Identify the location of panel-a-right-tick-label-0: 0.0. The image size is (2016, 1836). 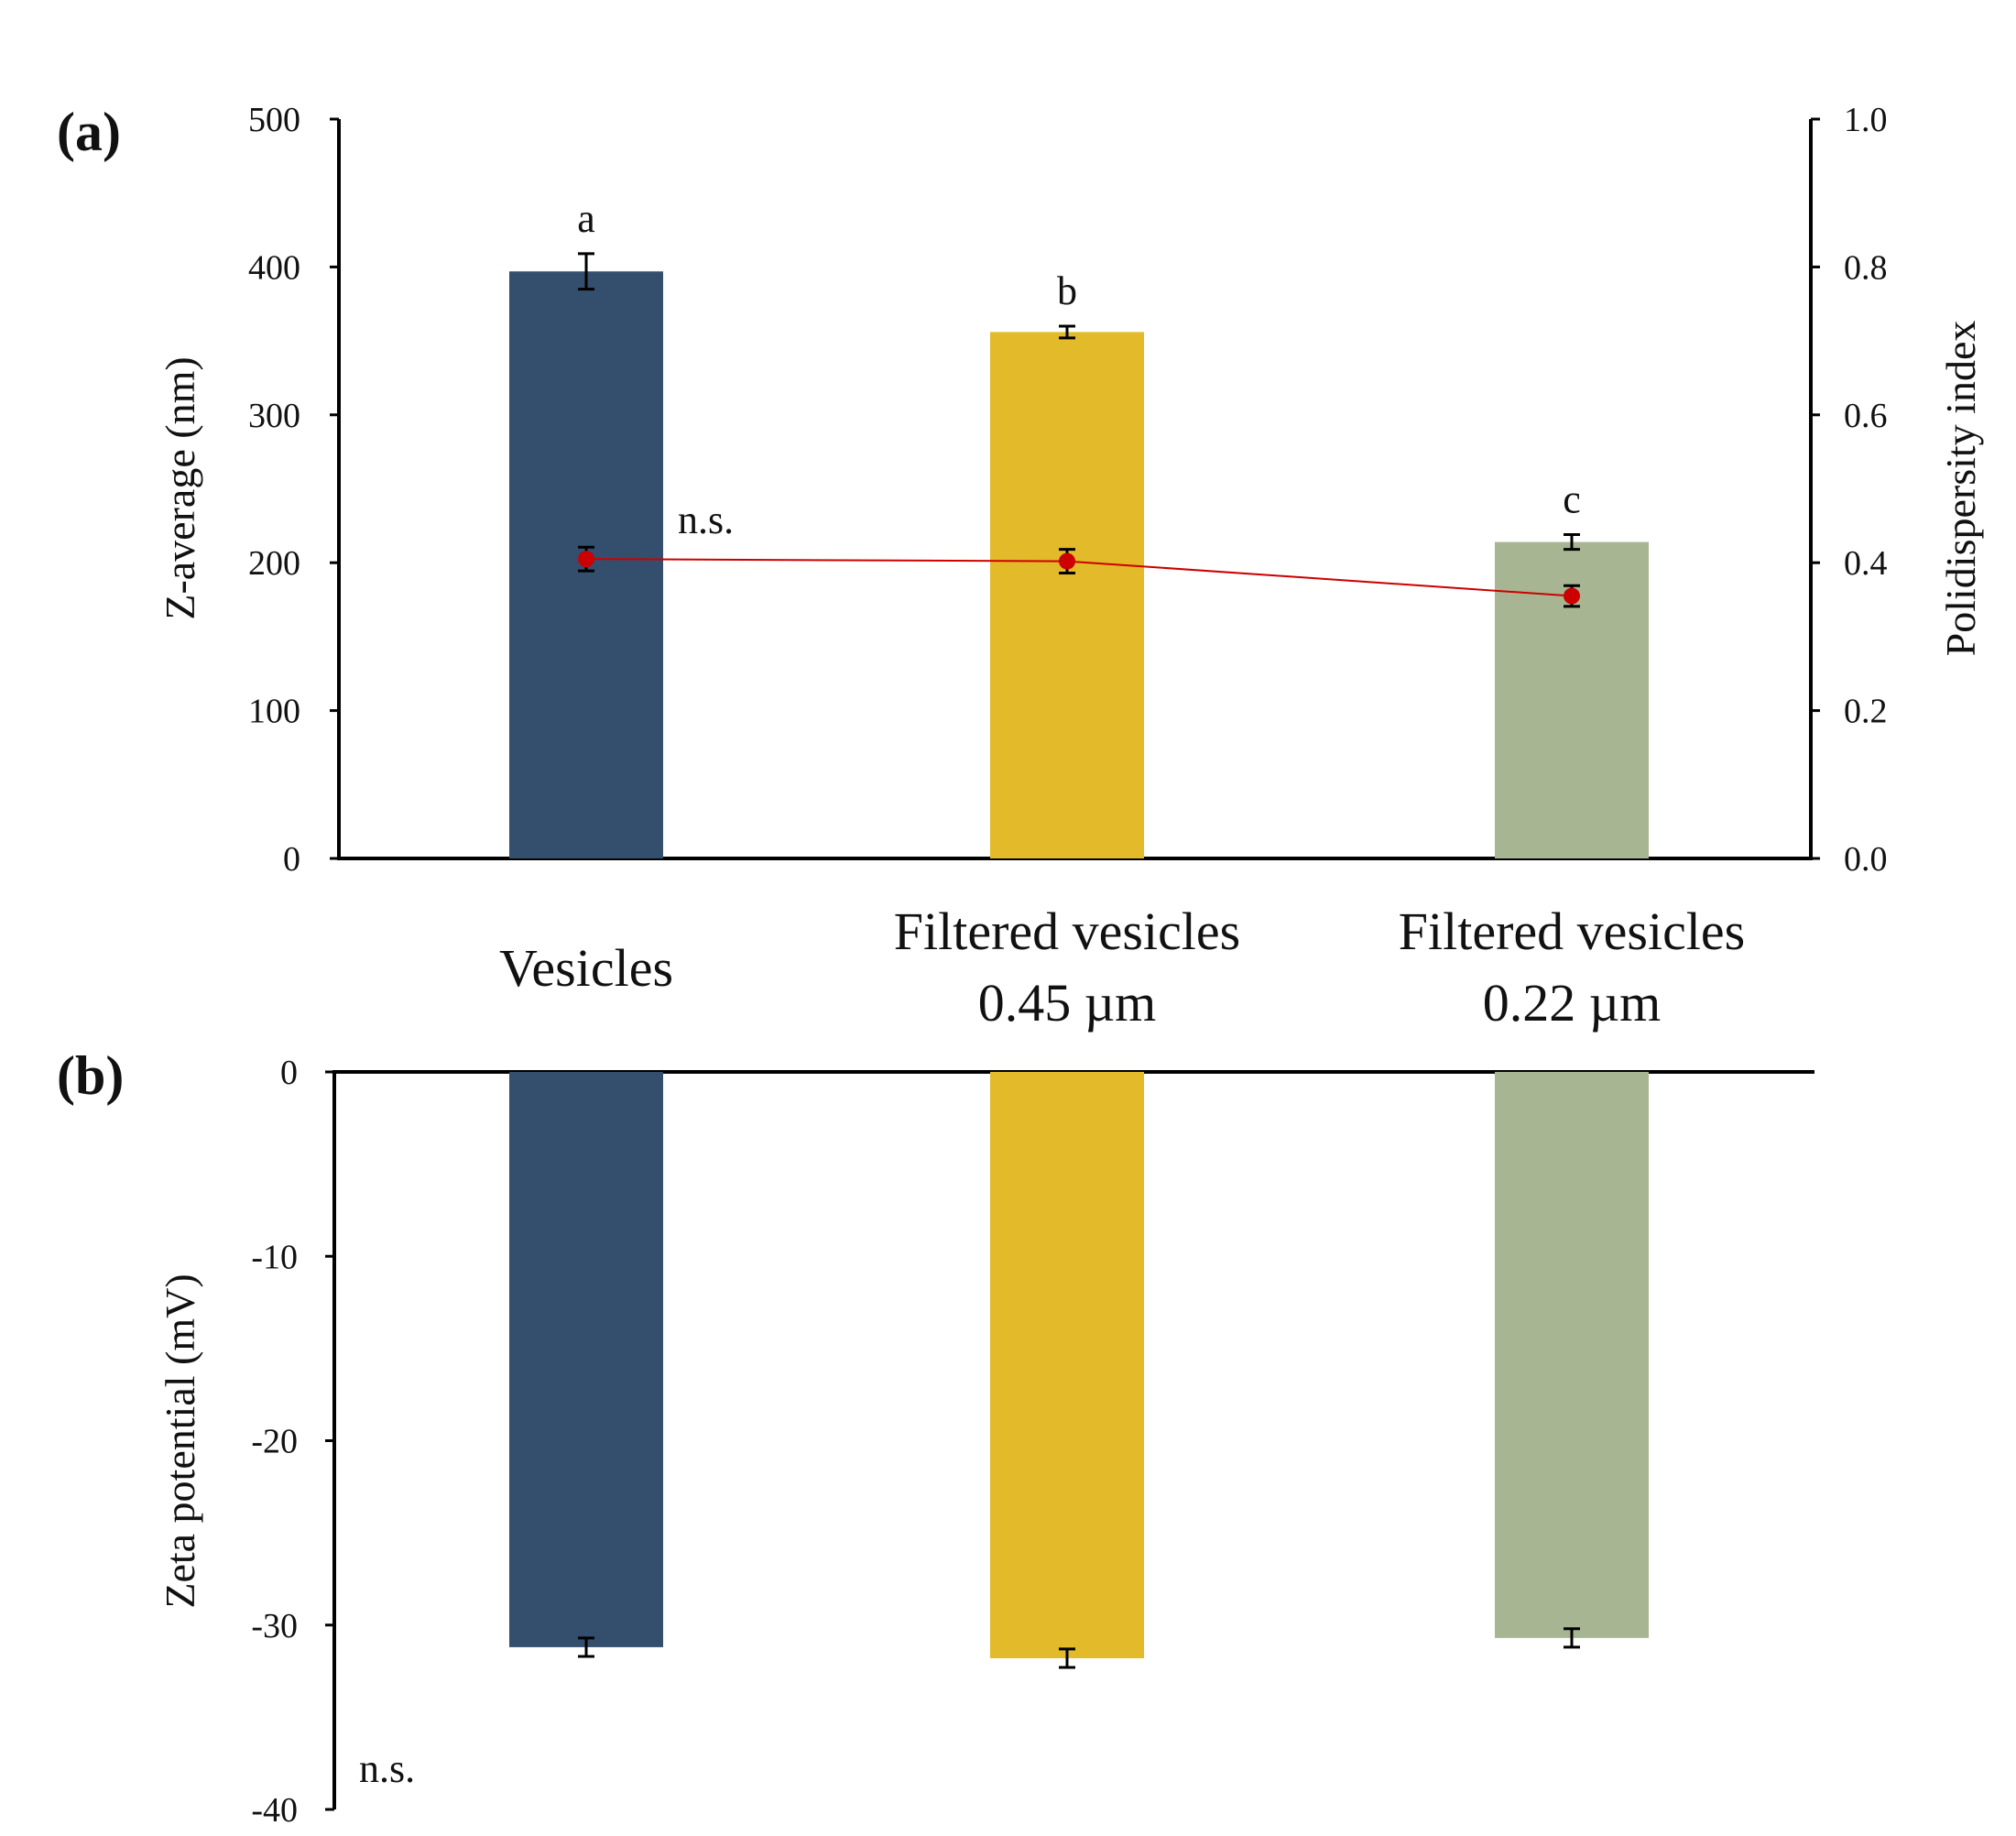
(1866, 859).